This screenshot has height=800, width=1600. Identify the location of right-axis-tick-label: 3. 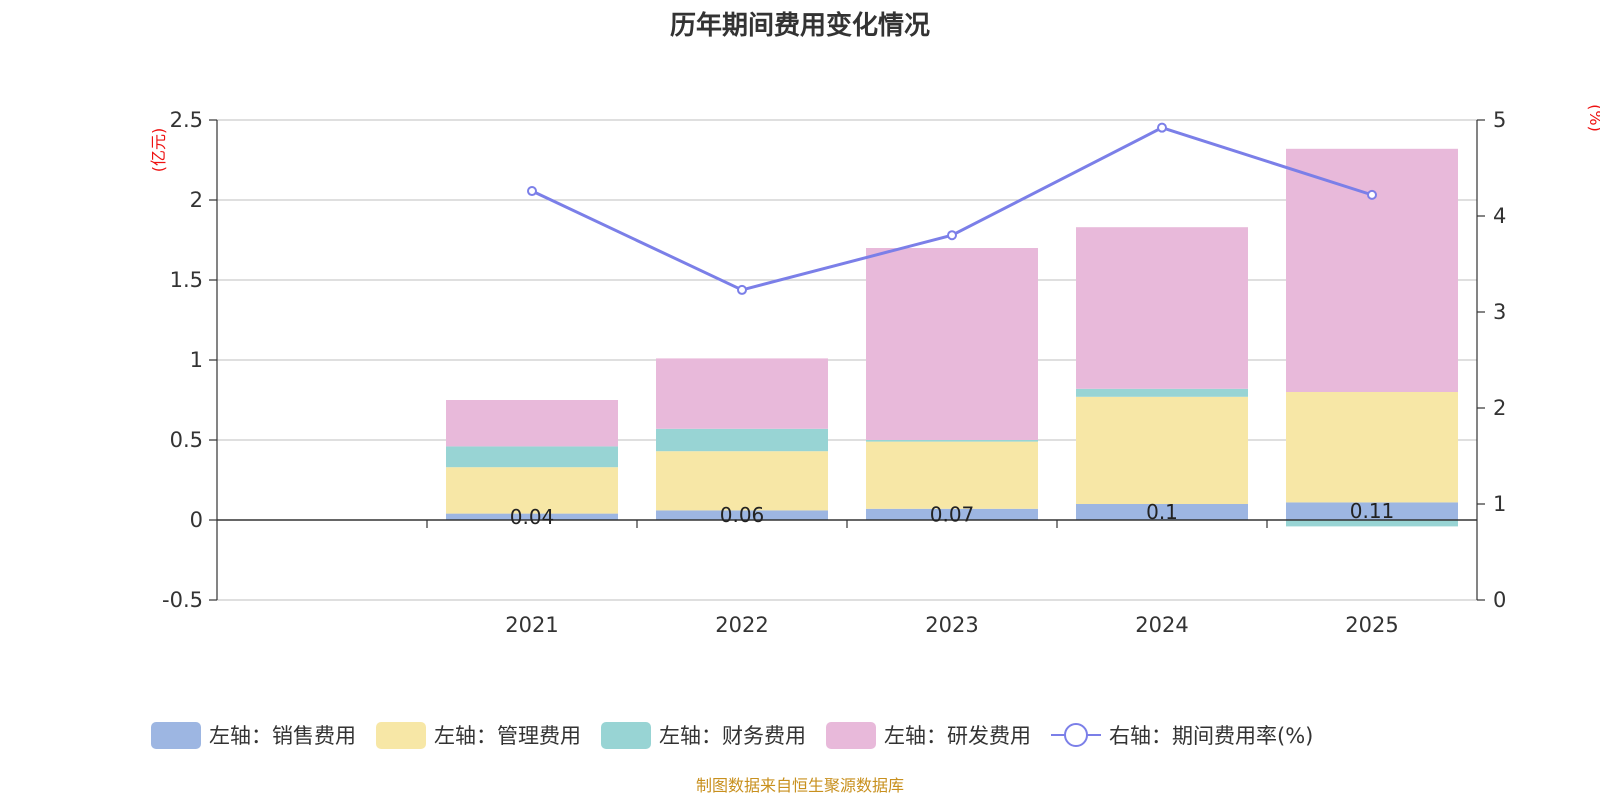
(1499, 312).